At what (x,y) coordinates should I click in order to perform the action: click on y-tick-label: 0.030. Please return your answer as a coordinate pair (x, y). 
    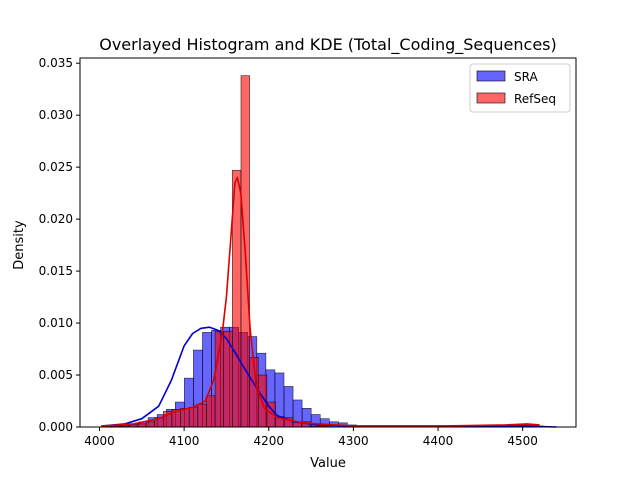
    Looking at the image, I should click on (56, 115).